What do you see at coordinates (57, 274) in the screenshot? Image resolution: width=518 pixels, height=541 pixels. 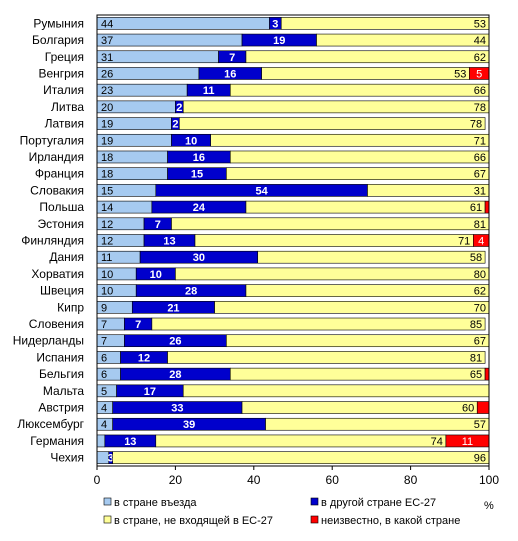 I see `category-label-хорватия: Хорватия` at bounding box center [57, 274].